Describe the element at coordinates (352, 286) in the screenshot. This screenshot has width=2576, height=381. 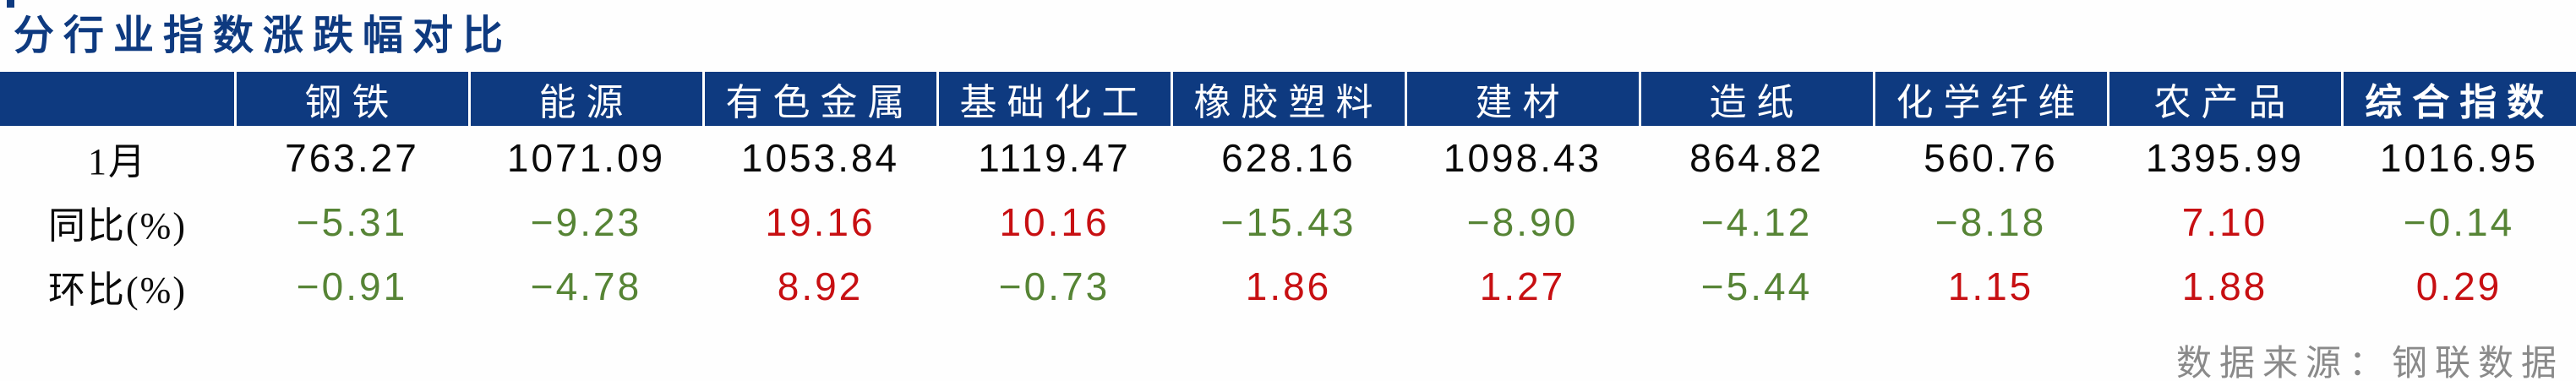
I see `mom-value-cell: −0.91` at that location.